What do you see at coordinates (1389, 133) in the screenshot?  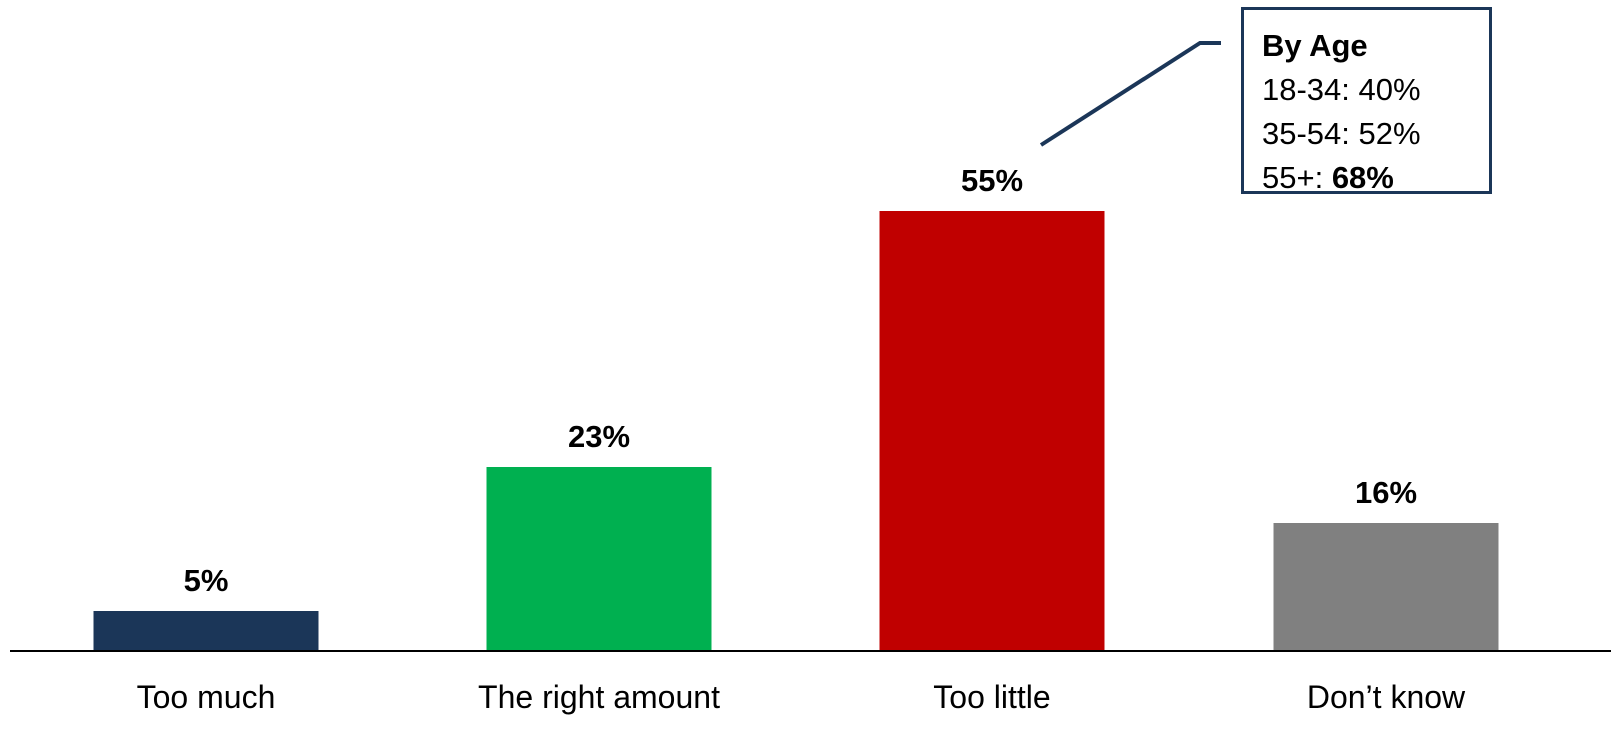 I see `callout-row-value: 52%` at bounding box center [1389, 133].